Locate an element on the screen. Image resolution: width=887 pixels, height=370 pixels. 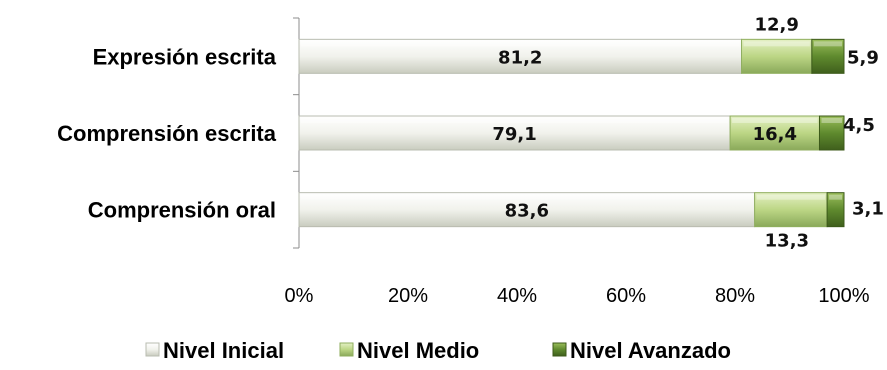
category-label: Comprensión oral is located at coordinates (182, 210).